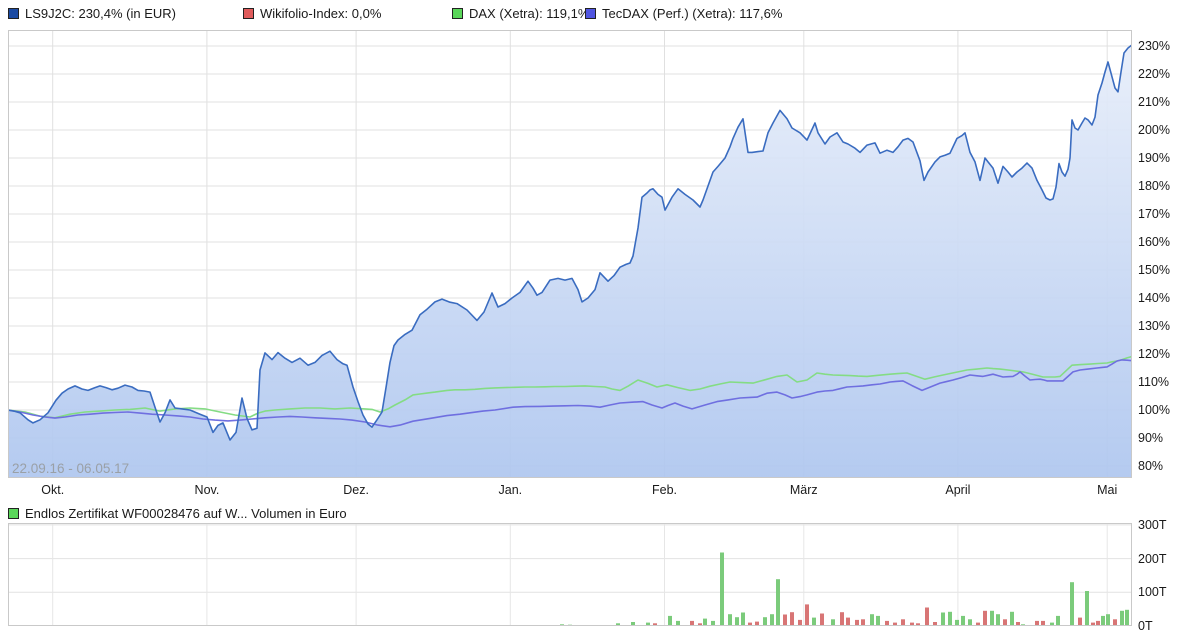 The height and width of the screenshot is (639, 1179). Describe the element at coordinates (1154, 130) in the screenshot. I see `y-axis-tick-label: 200%` at that location.